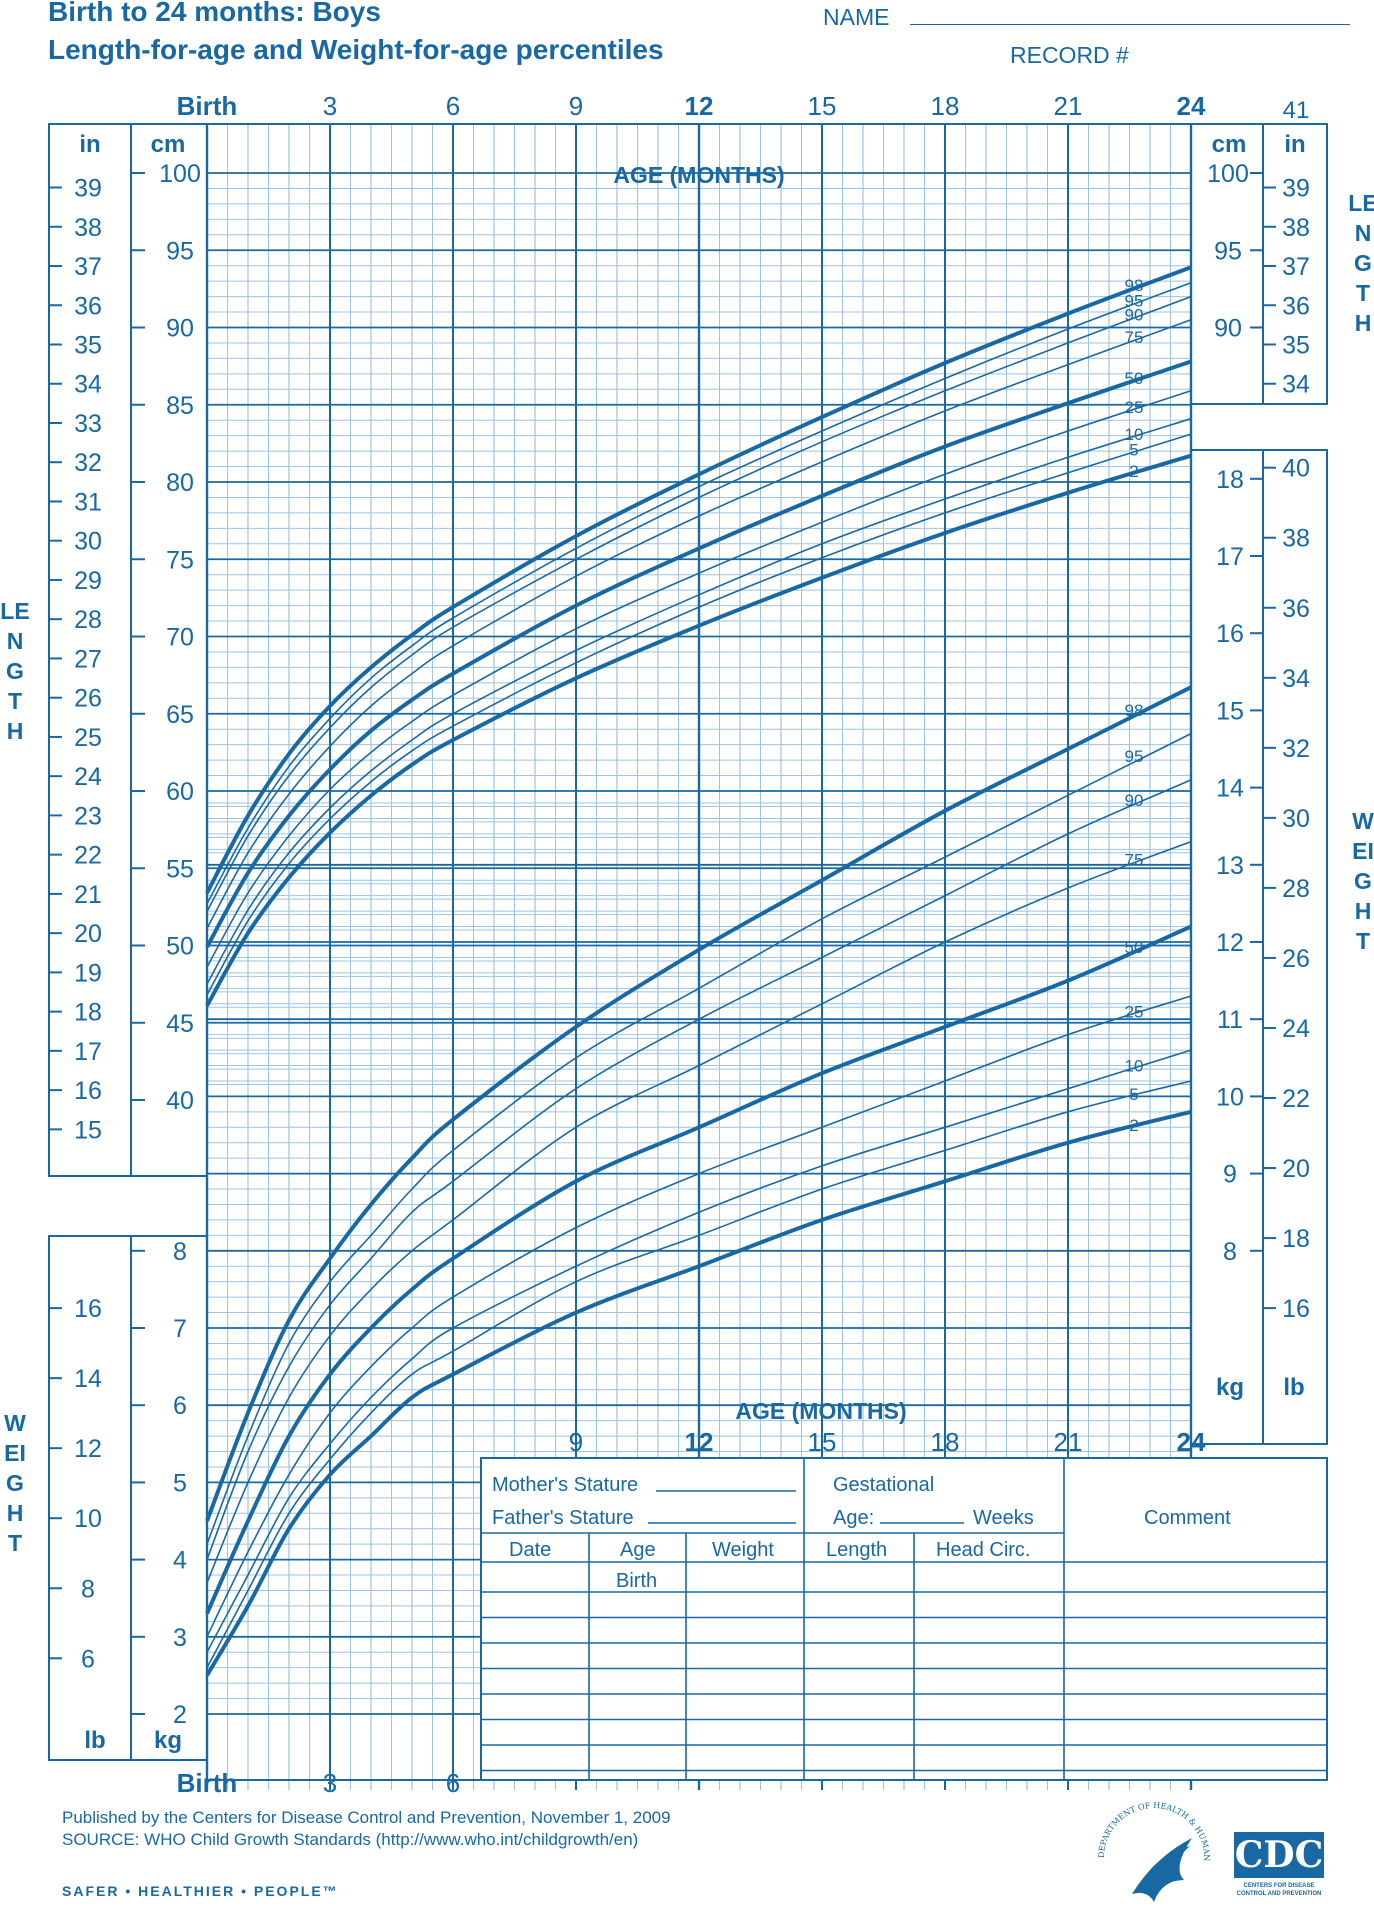 Image resolution: width=1374 pixels, height=1920 pixels. I want to click on length-in-tick-label-left: 19, so click(88, 973).